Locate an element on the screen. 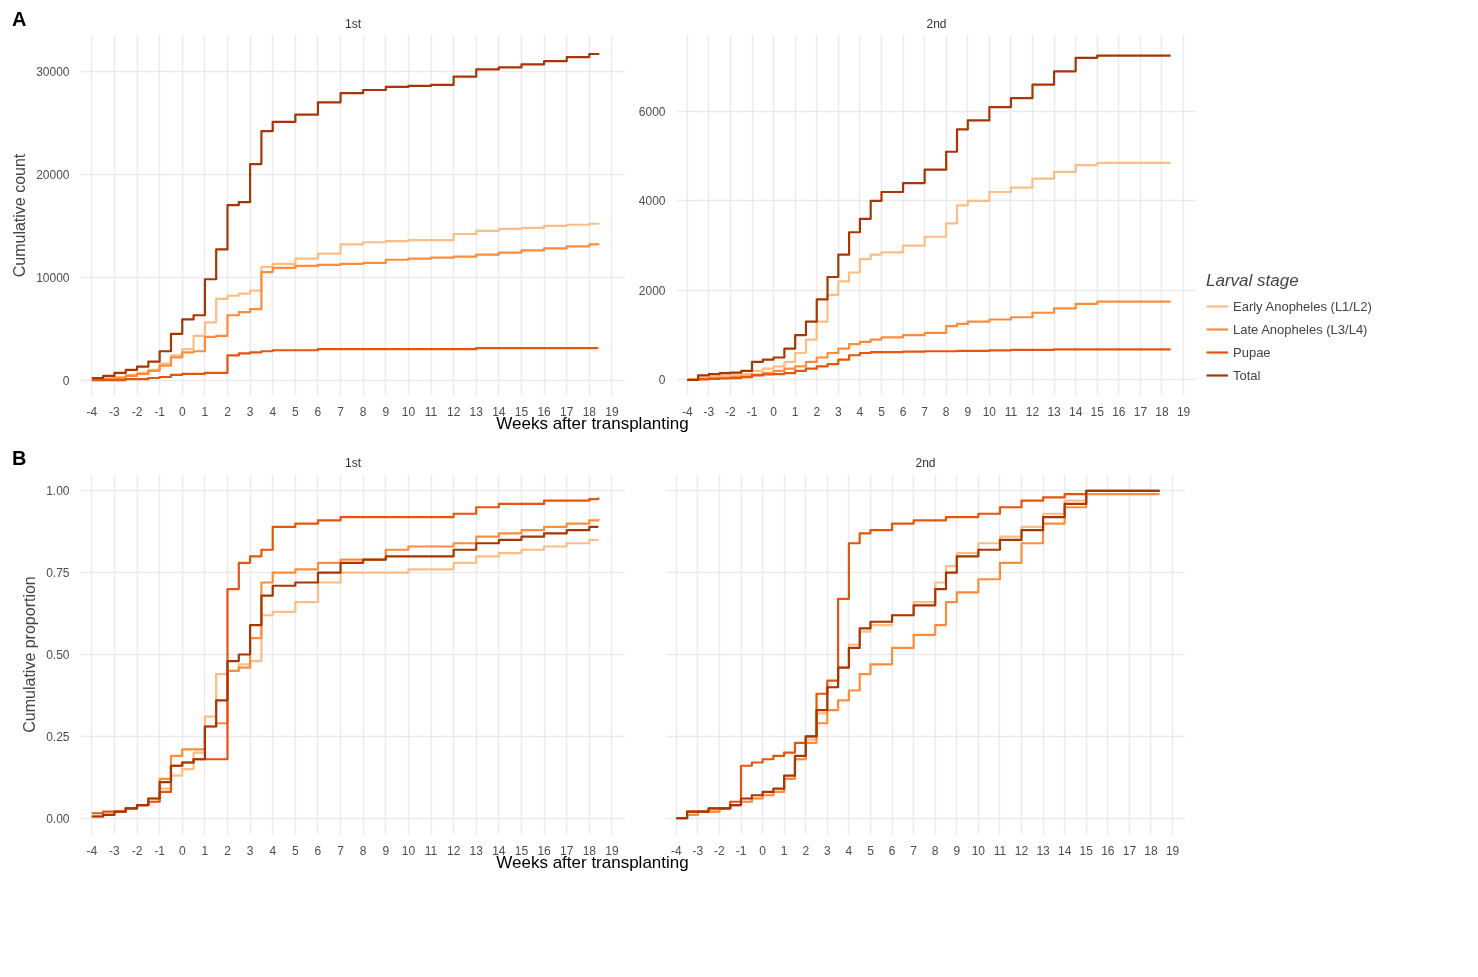 Image resolution: width=1478 pixels, height=977 pixels. y-tick-label: 0.00 is located at coordinates (58, 818).